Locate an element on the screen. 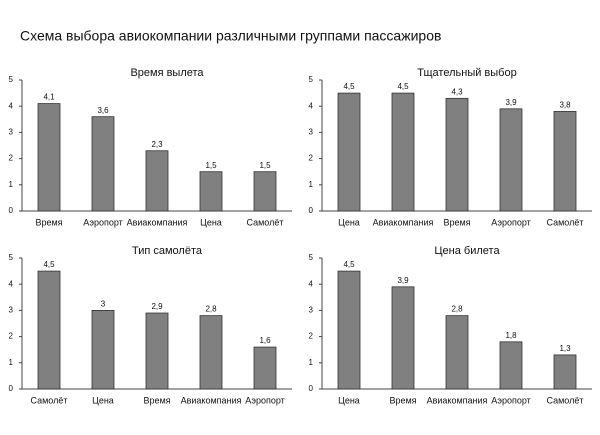 The image size is (600, 435). panel-title: Цена билета is located at coordinates (467, 251).